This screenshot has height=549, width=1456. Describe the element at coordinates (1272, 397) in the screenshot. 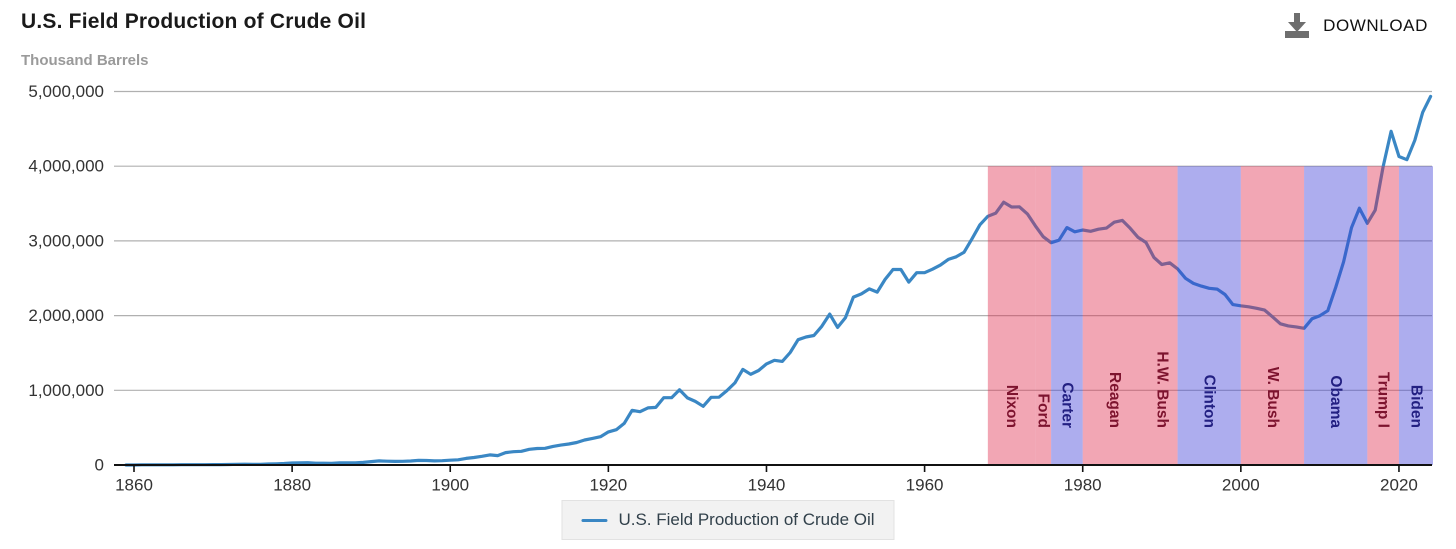

I see `president-band-label: W. Bush` at that location.